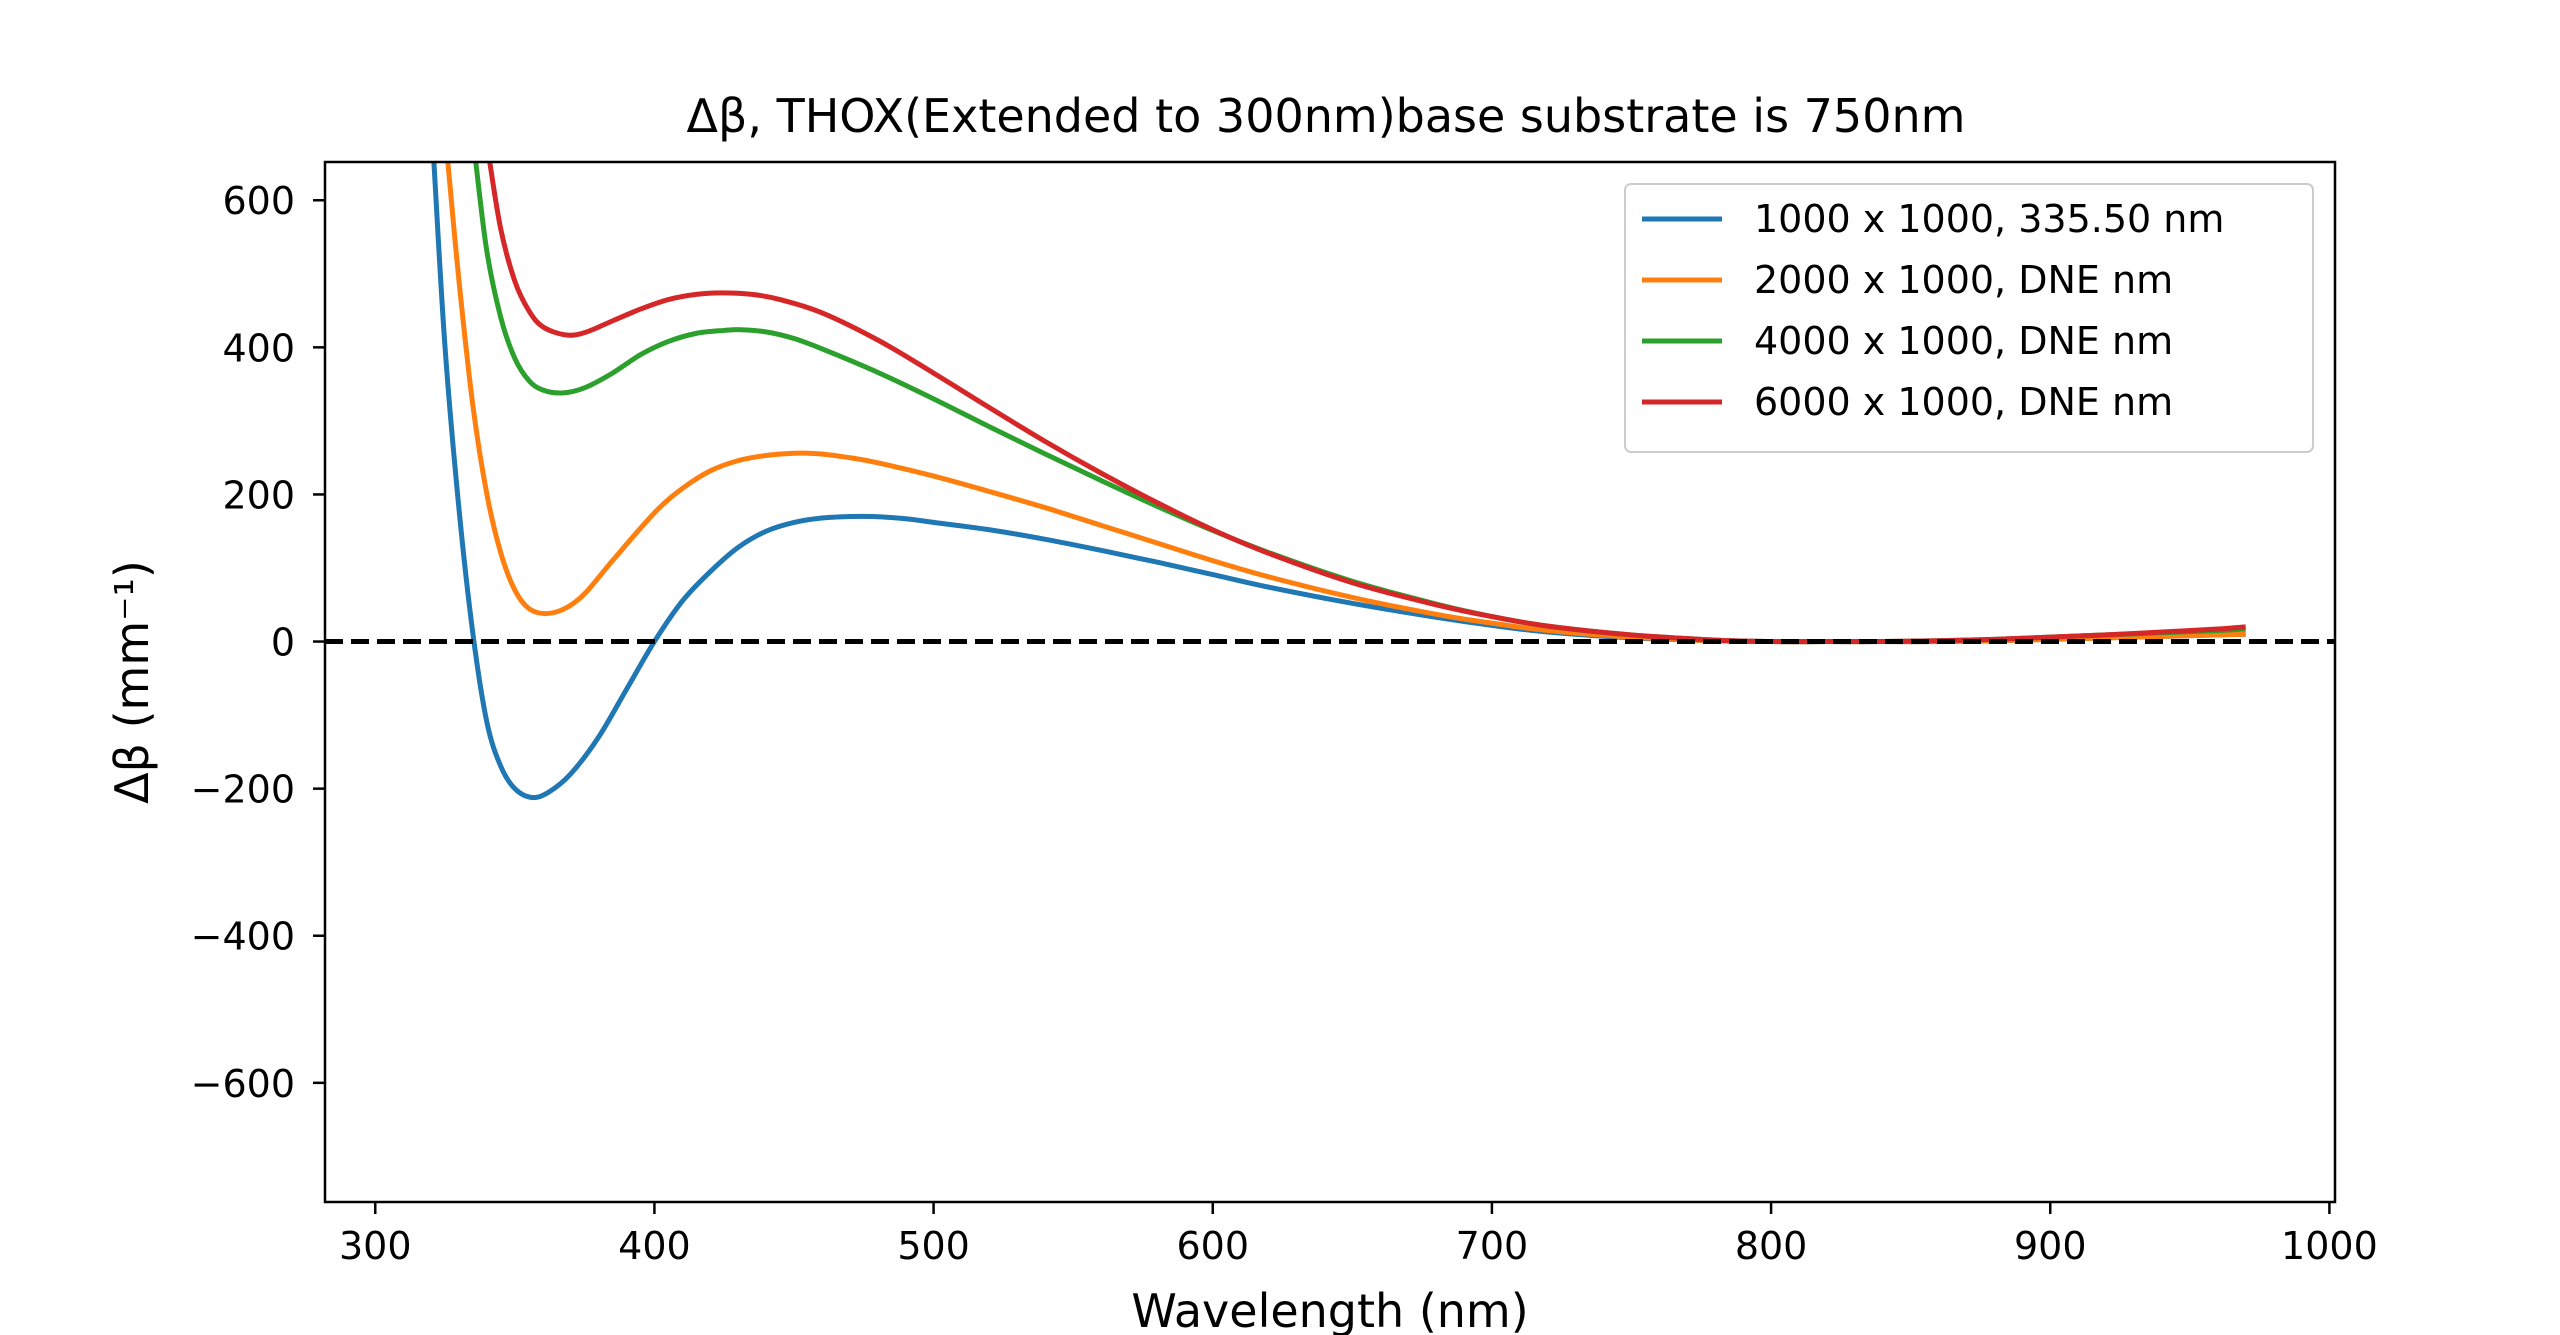 The height and width of the screenshot is (1335, 2560). What do you see at coordinates (283, 643) in the screenshot?
I see `y-tick-label: 0` at bounding box center [283, 643].